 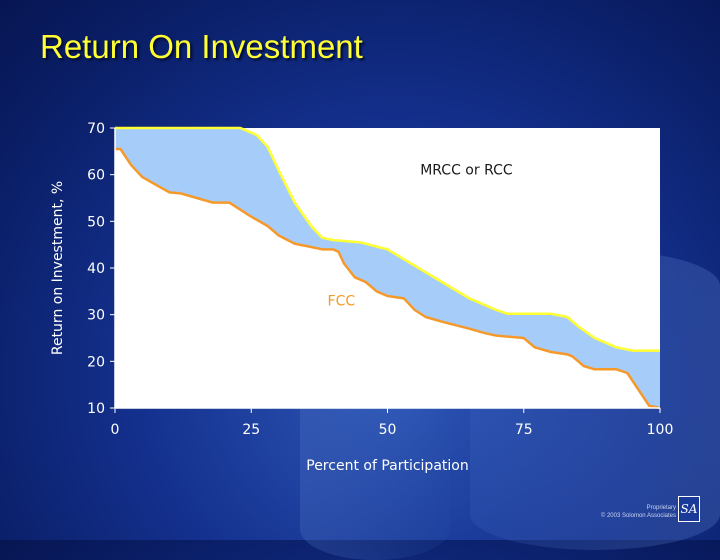 I want to click on series-label-fcc: FCC, so click(x=342, y=301).